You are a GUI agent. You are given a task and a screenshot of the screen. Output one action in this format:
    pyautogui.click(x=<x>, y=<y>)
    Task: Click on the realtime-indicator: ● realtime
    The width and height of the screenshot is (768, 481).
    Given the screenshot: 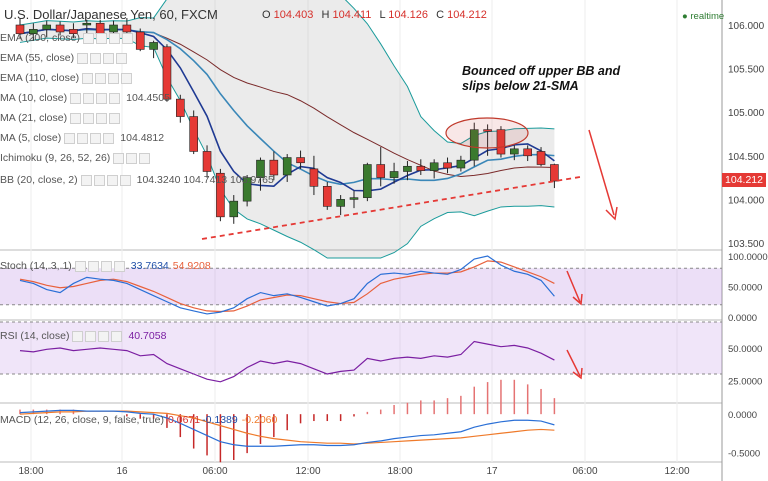 What is the action you would take?
    pyautogui.click(x=703, y=16)
    